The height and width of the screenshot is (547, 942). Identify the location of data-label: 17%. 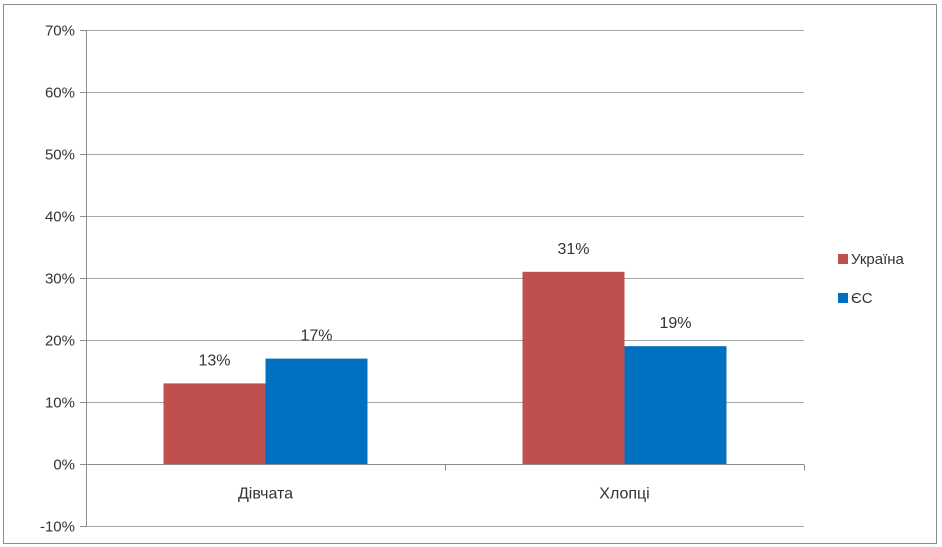
(316, 336).